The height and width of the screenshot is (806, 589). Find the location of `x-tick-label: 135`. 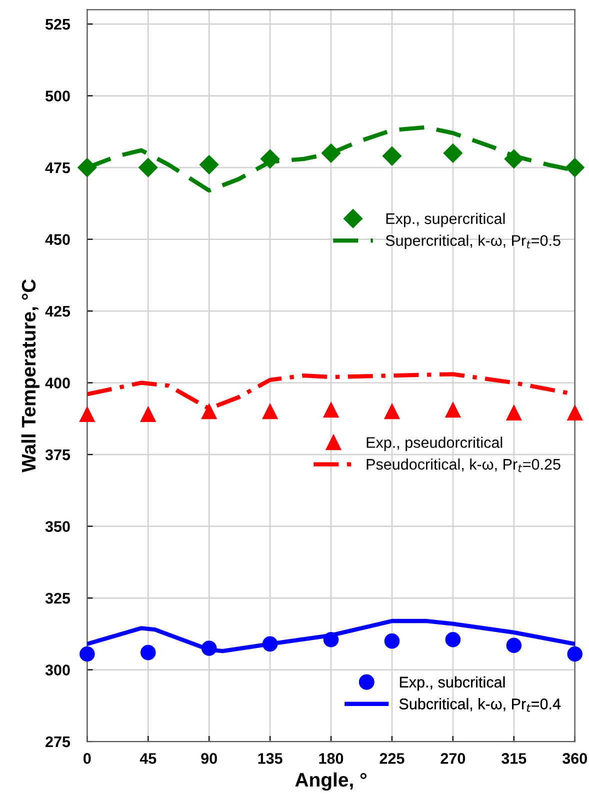

x-tick-label: 135 is located at coordinates (270, 758).